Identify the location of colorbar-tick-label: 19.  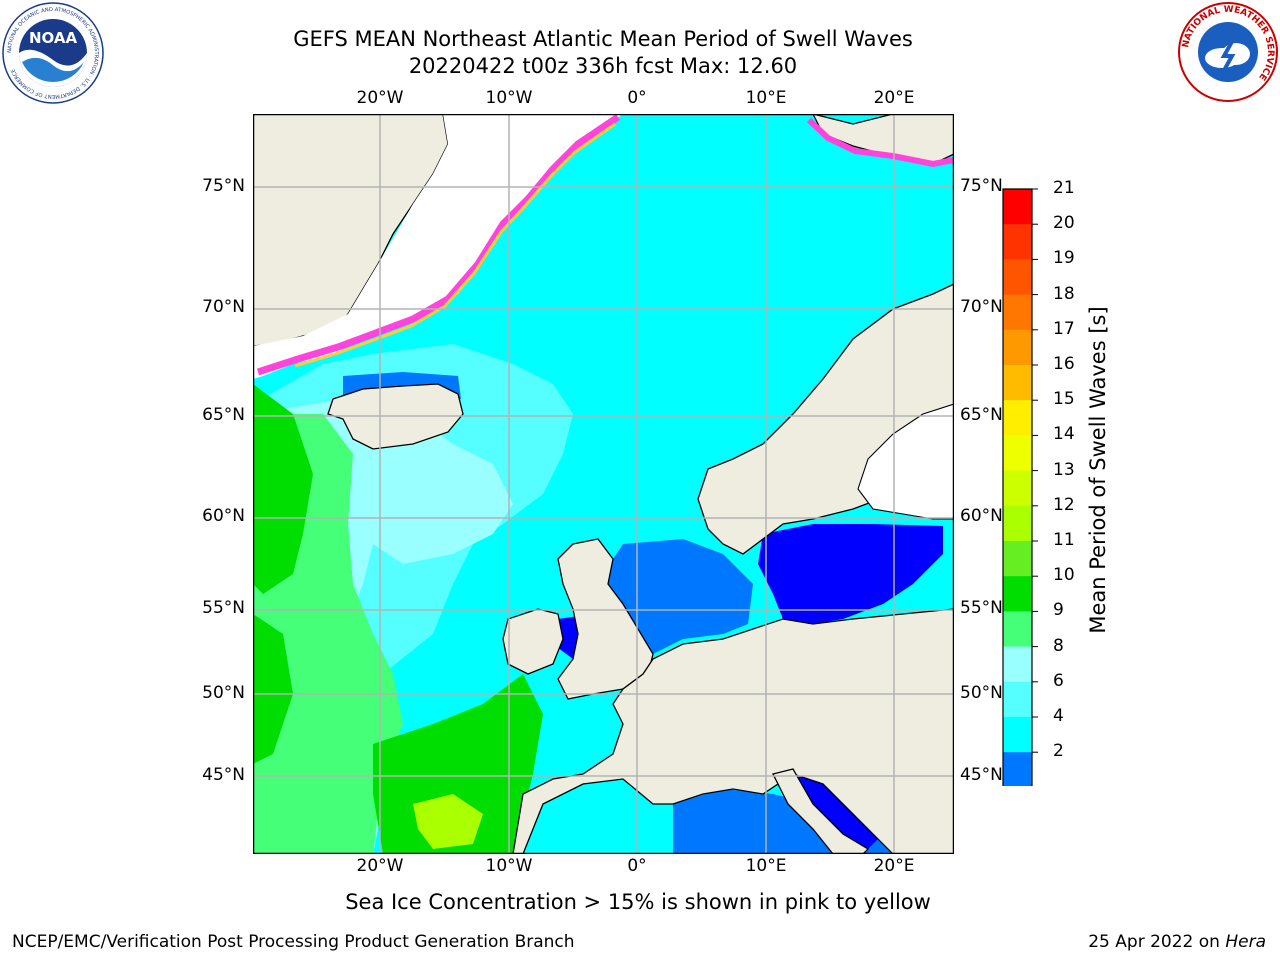
(1064, 258).